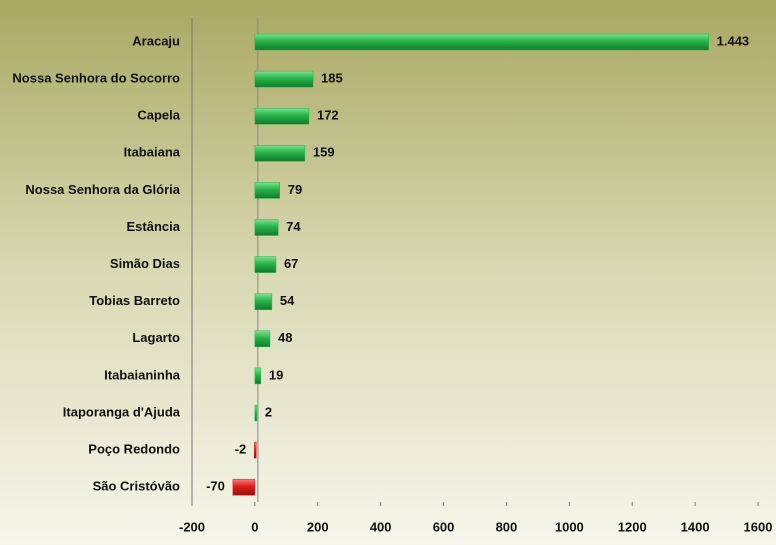 The width and height of the screenshot is (776, 545). I want to click on value-label: 172, so click(328, 115).